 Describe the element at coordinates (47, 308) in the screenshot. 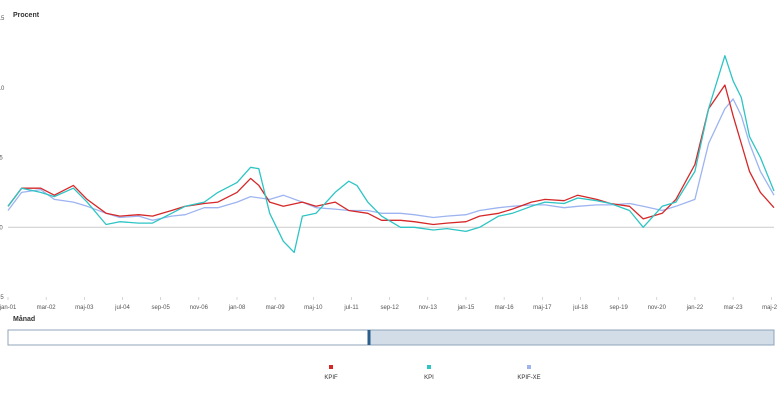

I see `x-tick-label: mar-02` at that location.